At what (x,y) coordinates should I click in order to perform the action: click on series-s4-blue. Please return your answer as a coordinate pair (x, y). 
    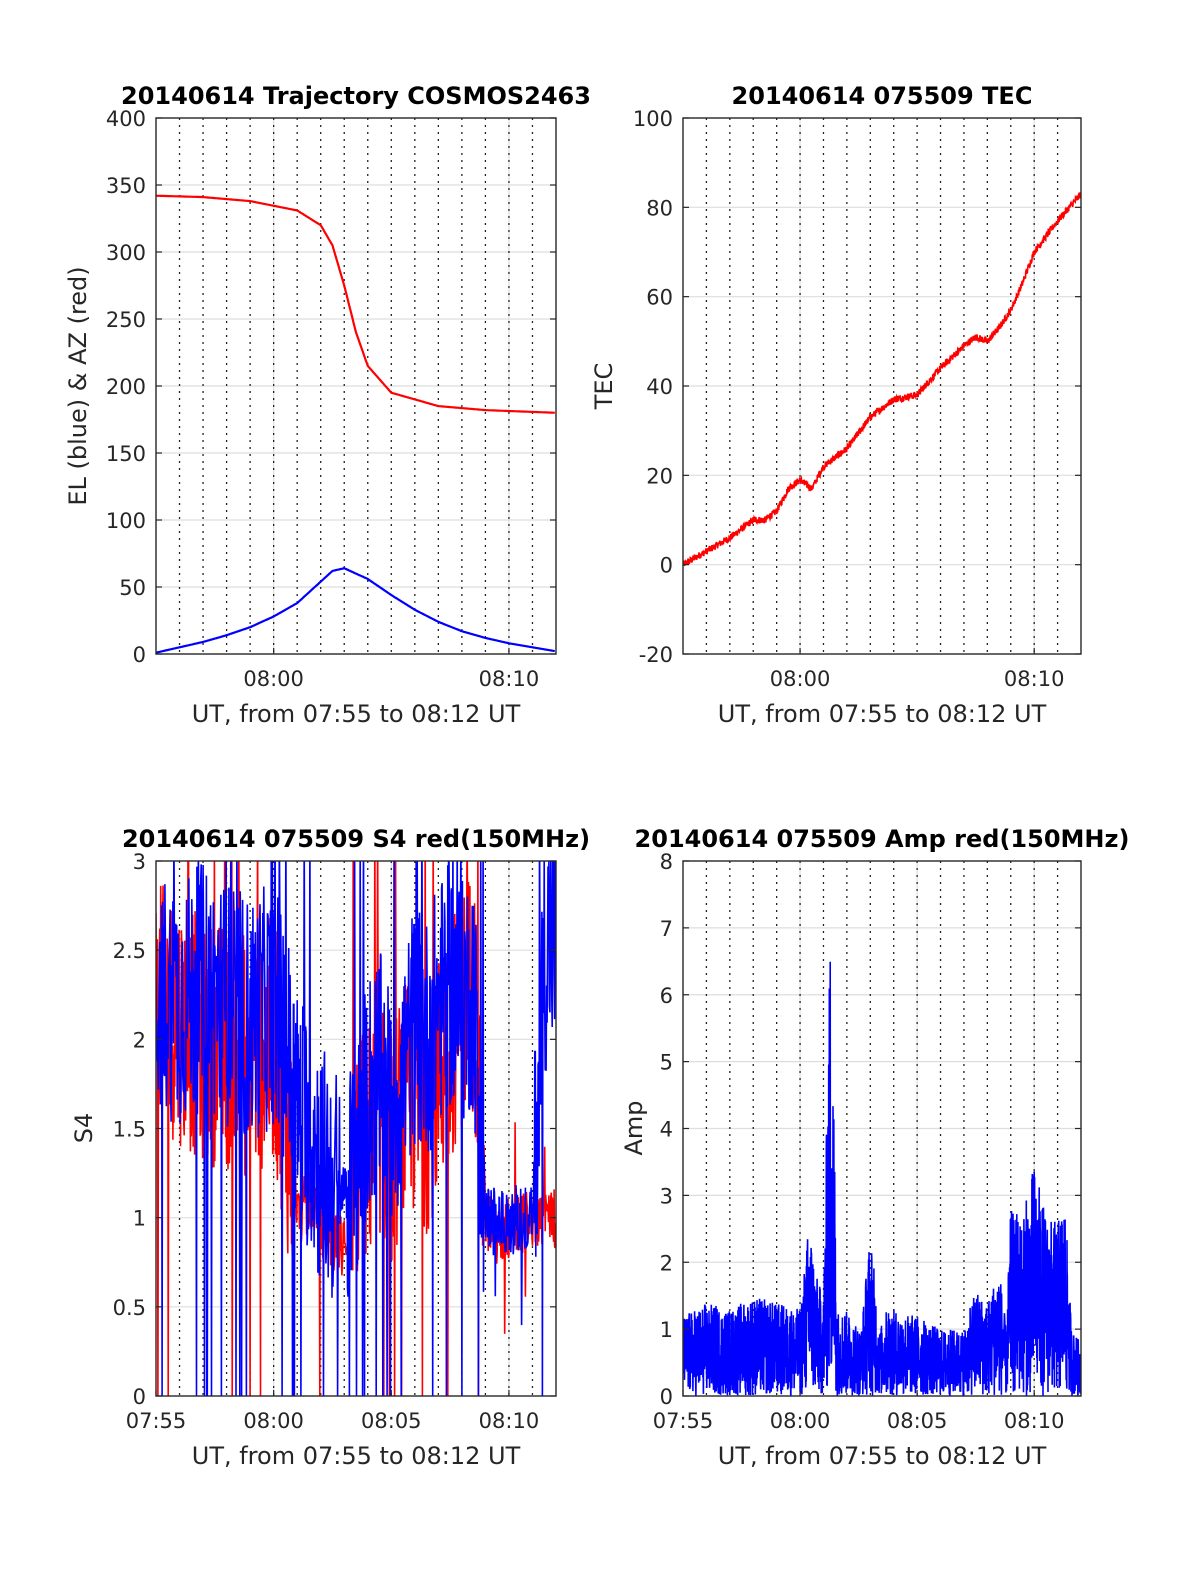
    Looking at the image, I should click on (356, 1128).